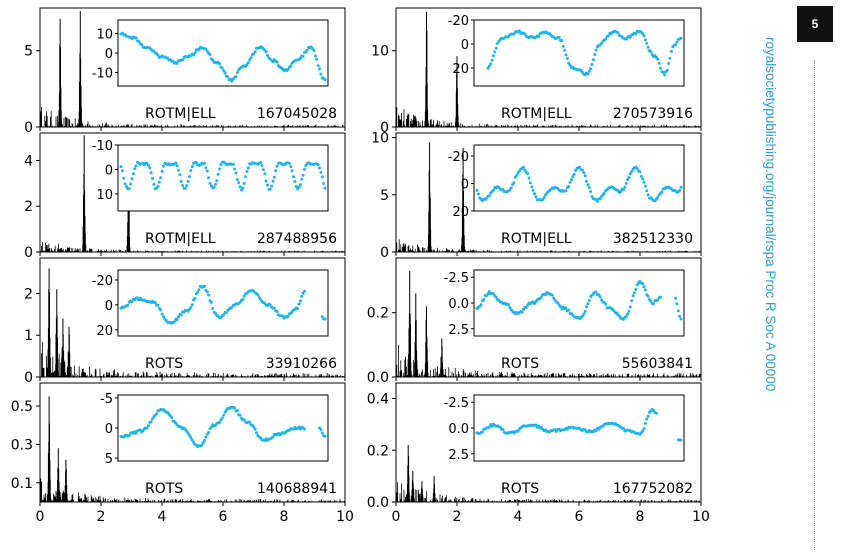 This screenshot has width=842, height=558. What do you see at coordinates (579, 517) in the screenshot?
I see `x-tick-label: 6` at bounding box center [579, 517].